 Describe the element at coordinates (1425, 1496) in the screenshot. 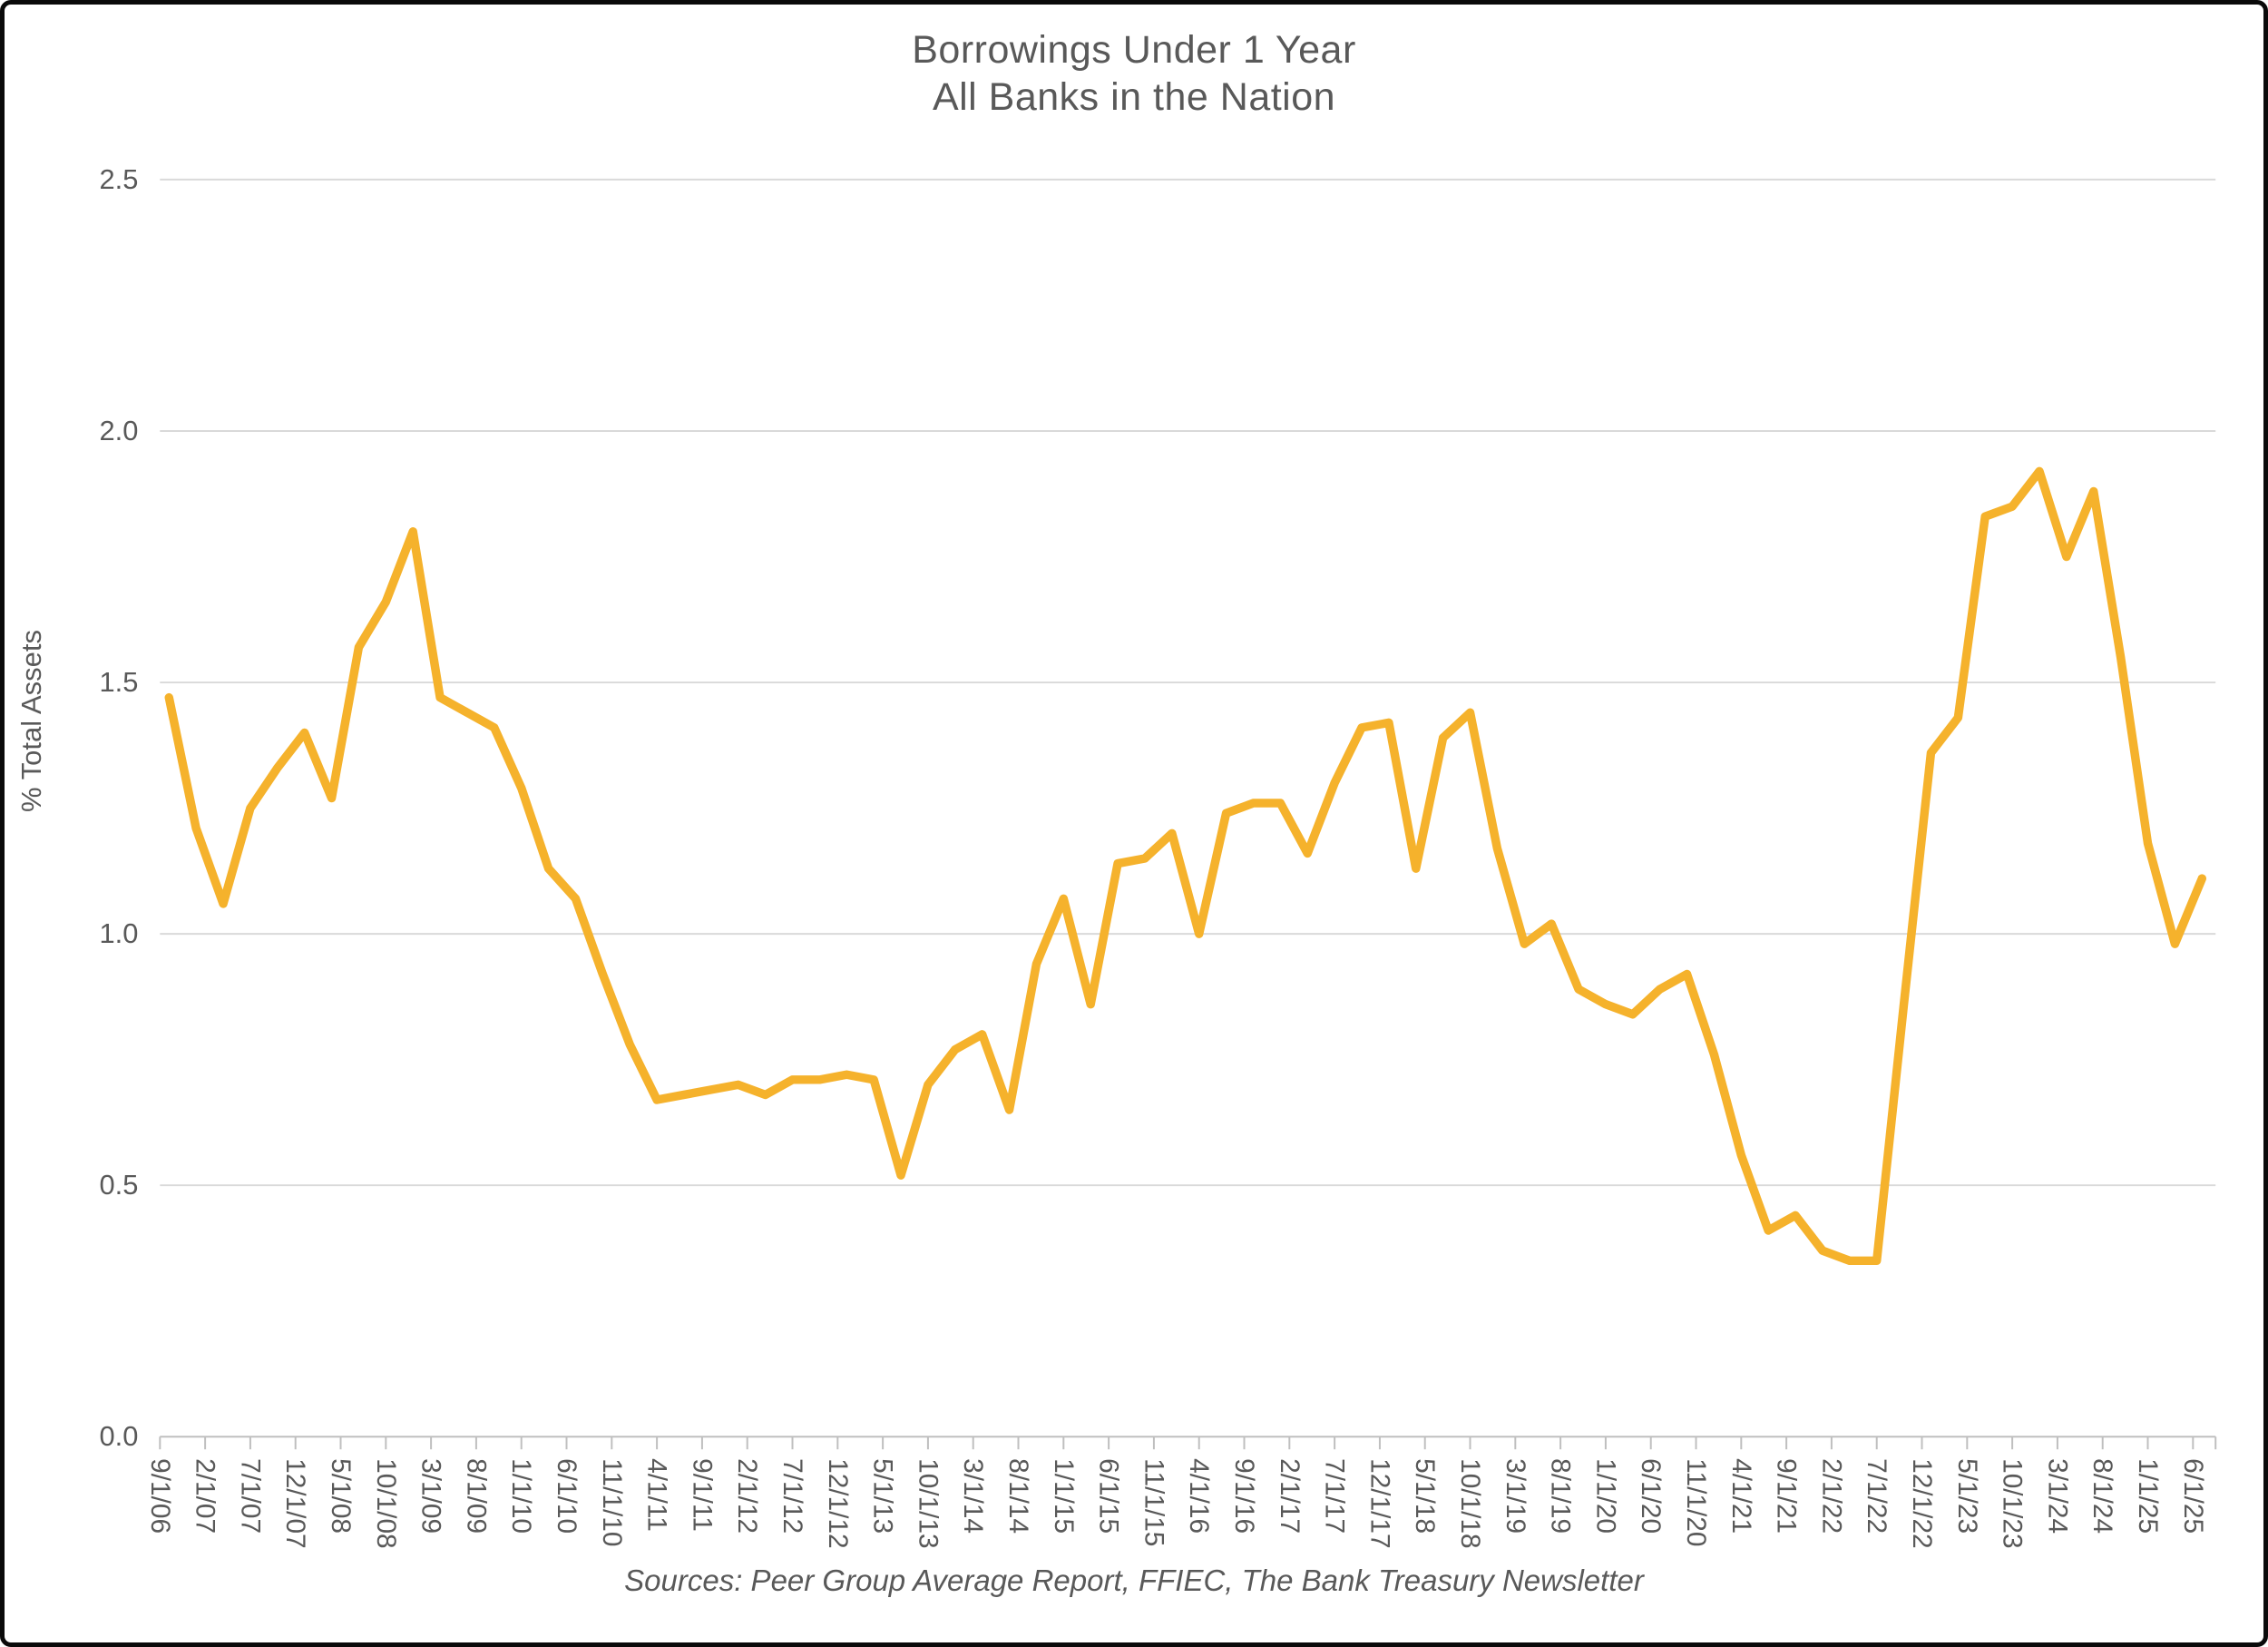

I see `x-tick-label: 5/1/18` at that location.